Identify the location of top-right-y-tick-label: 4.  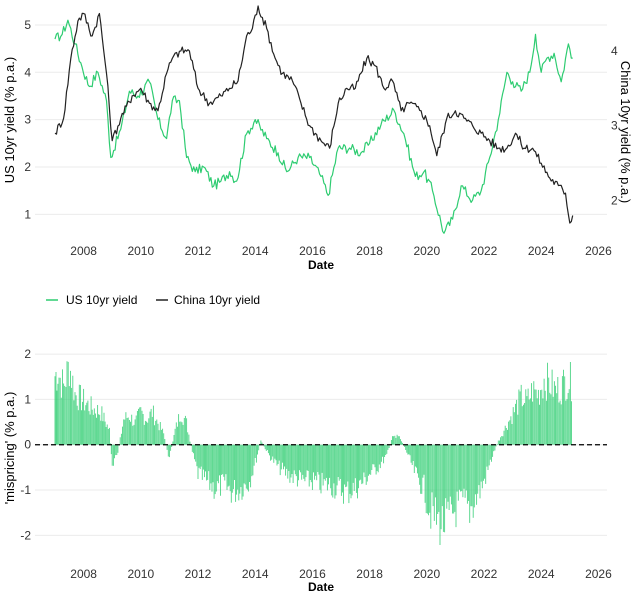
(614, 51).